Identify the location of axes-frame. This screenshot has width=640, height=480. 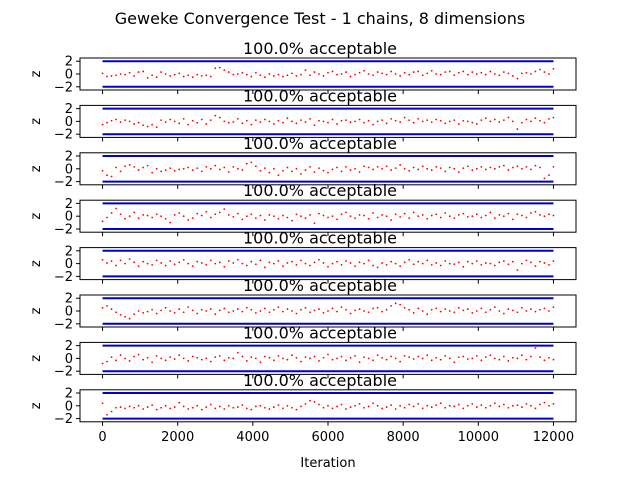
(328, 264).